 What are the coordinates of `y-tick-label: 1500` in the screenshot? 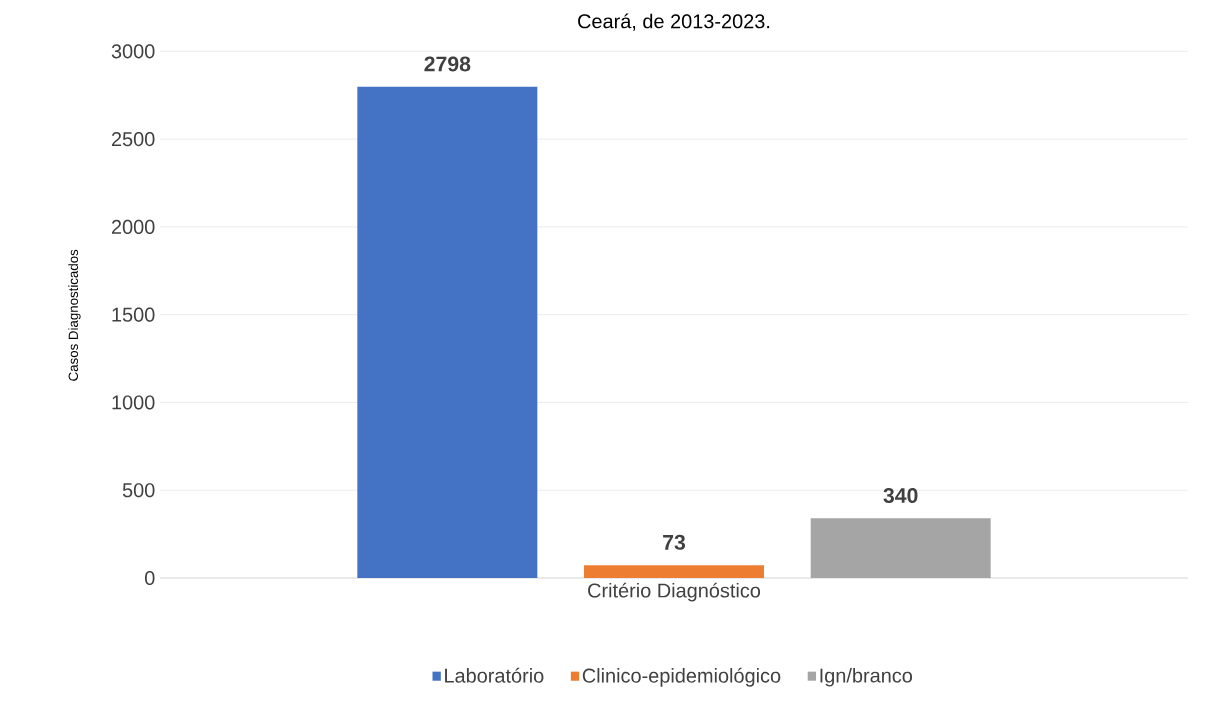 It's located at (133, 314).